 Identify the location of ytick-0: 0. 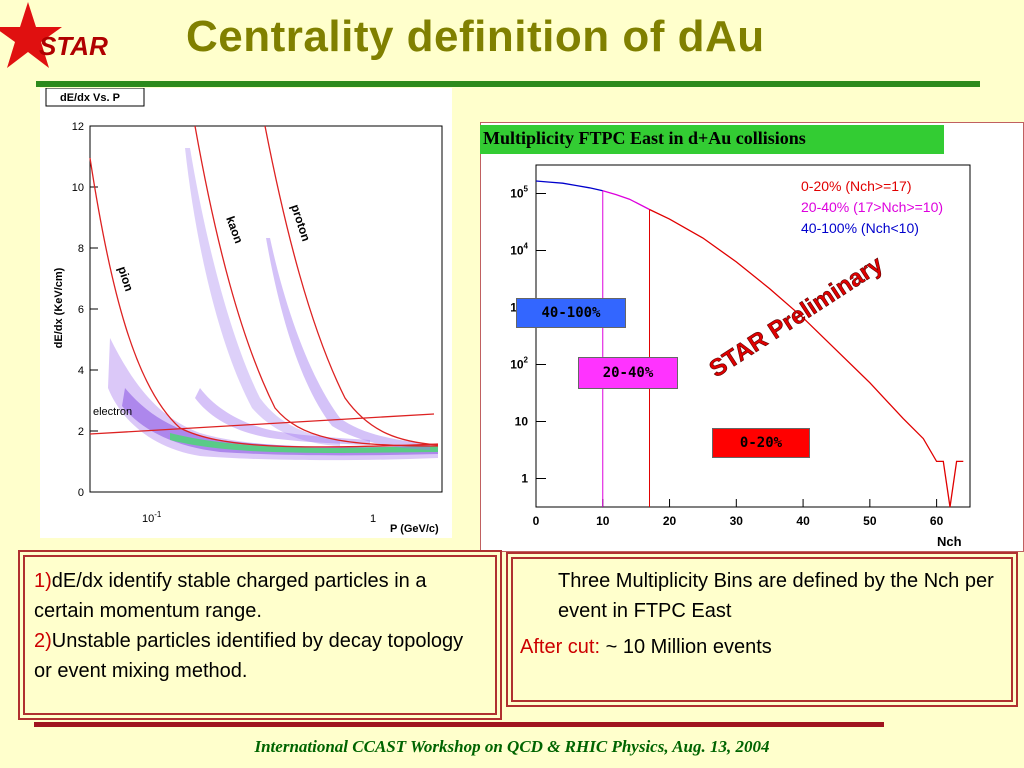
(81, 493).